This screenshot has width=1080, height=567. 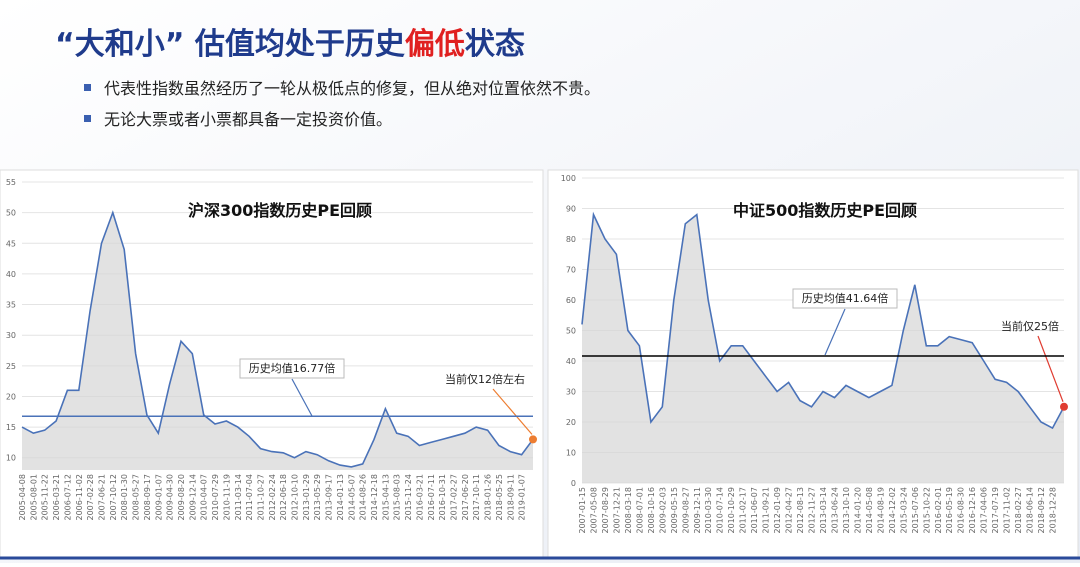 I want to click on x-tick-label: 2007-05-08, so click(x=593, y=510).